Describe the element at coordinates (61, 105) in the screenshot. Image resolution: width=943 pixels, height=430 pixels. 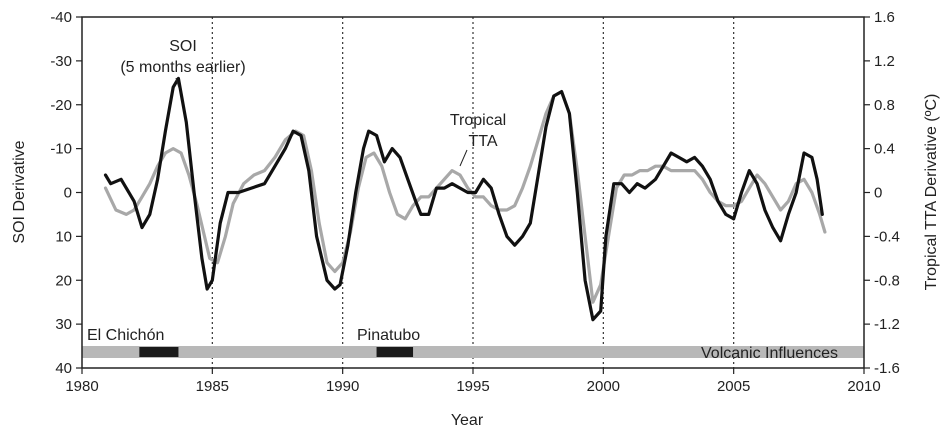
I see `left-tick-label-2: -20` at that location.